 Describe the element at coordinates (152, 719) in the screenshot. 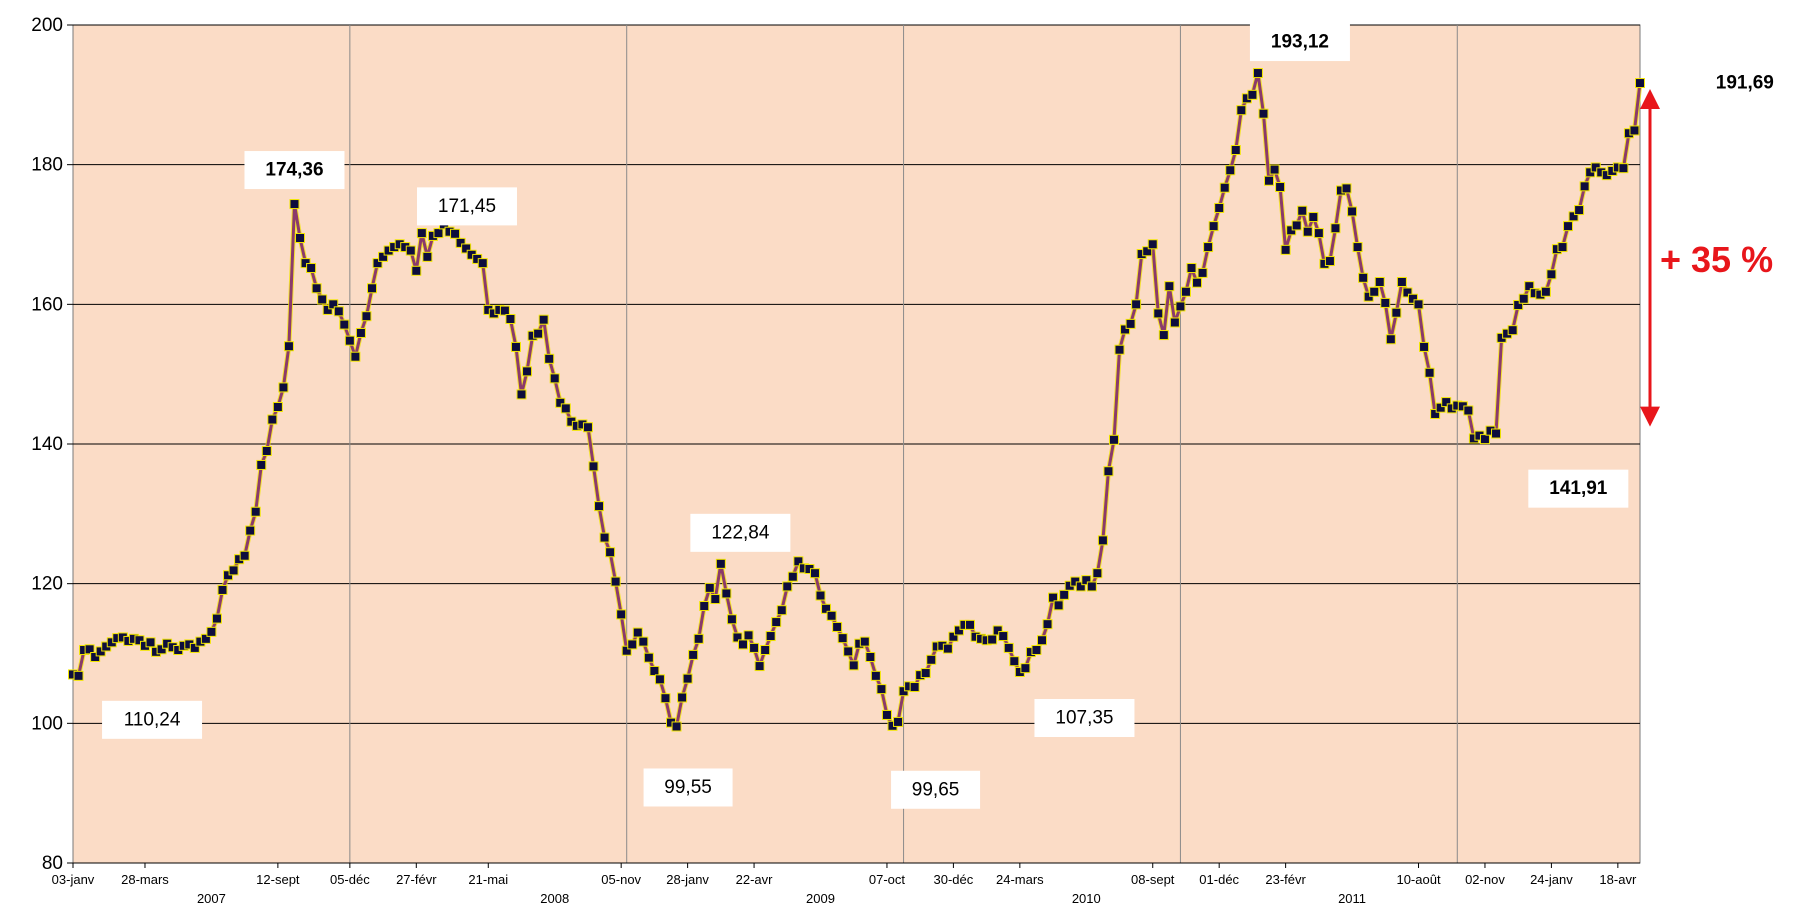

I see `annotation-label: 110,24` at that location.